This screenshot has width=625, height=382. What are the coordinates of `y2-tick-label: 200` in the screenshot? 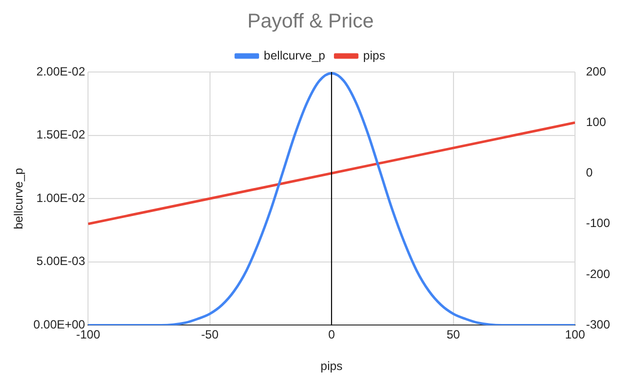 It's located at (596, 71).